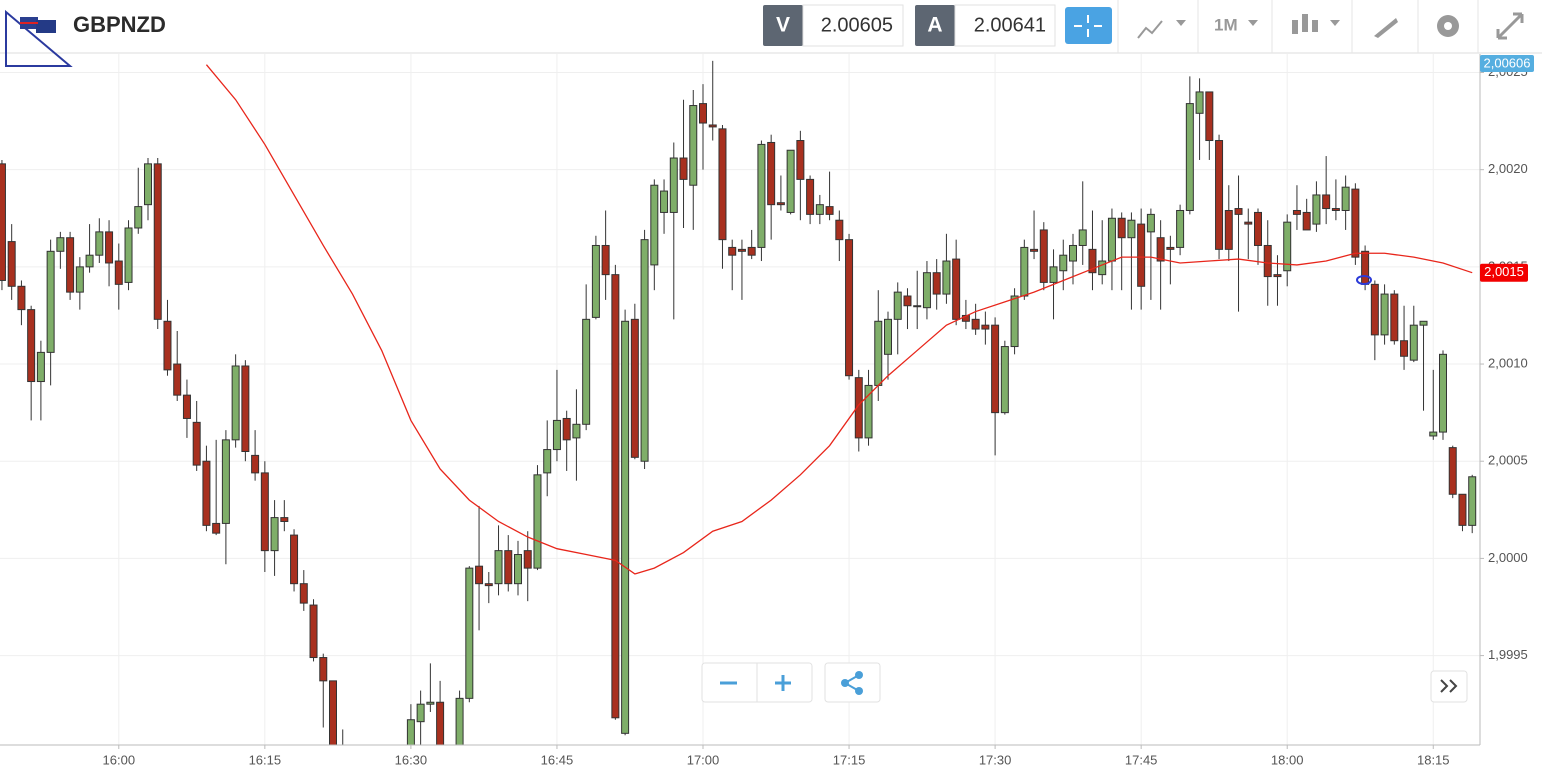  What do you see at coordinates (1305, 24) in the screenshot?
I see `candle-style-button` at bounding box center [1305, 24].